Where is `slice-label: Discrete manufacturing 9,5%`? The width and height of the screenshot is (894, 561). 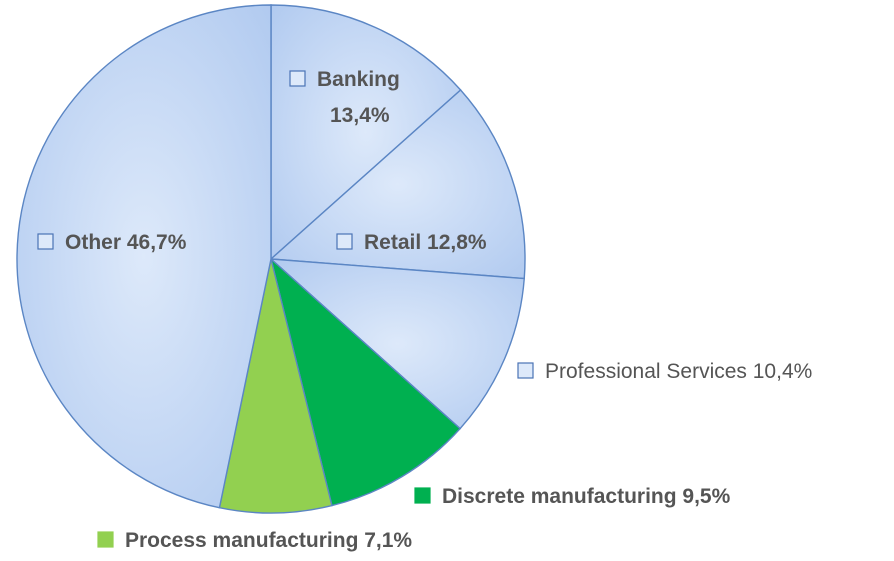 slice-label: Discrete manufacturing 9,5% is located at coordinates (586, 496).